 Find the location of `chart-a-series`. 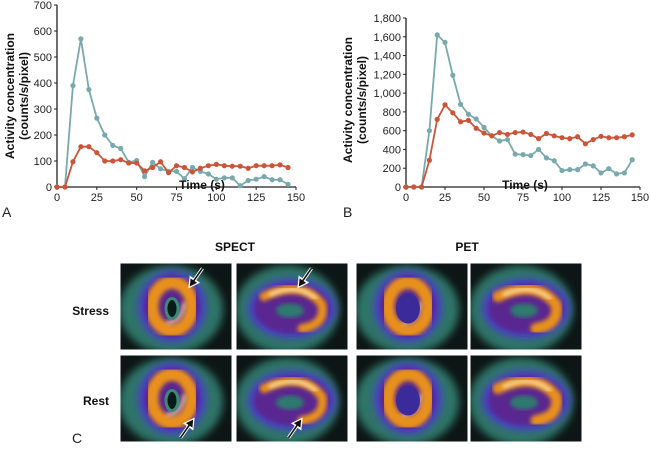

chart-a-series is located at coordinates (172, 113).